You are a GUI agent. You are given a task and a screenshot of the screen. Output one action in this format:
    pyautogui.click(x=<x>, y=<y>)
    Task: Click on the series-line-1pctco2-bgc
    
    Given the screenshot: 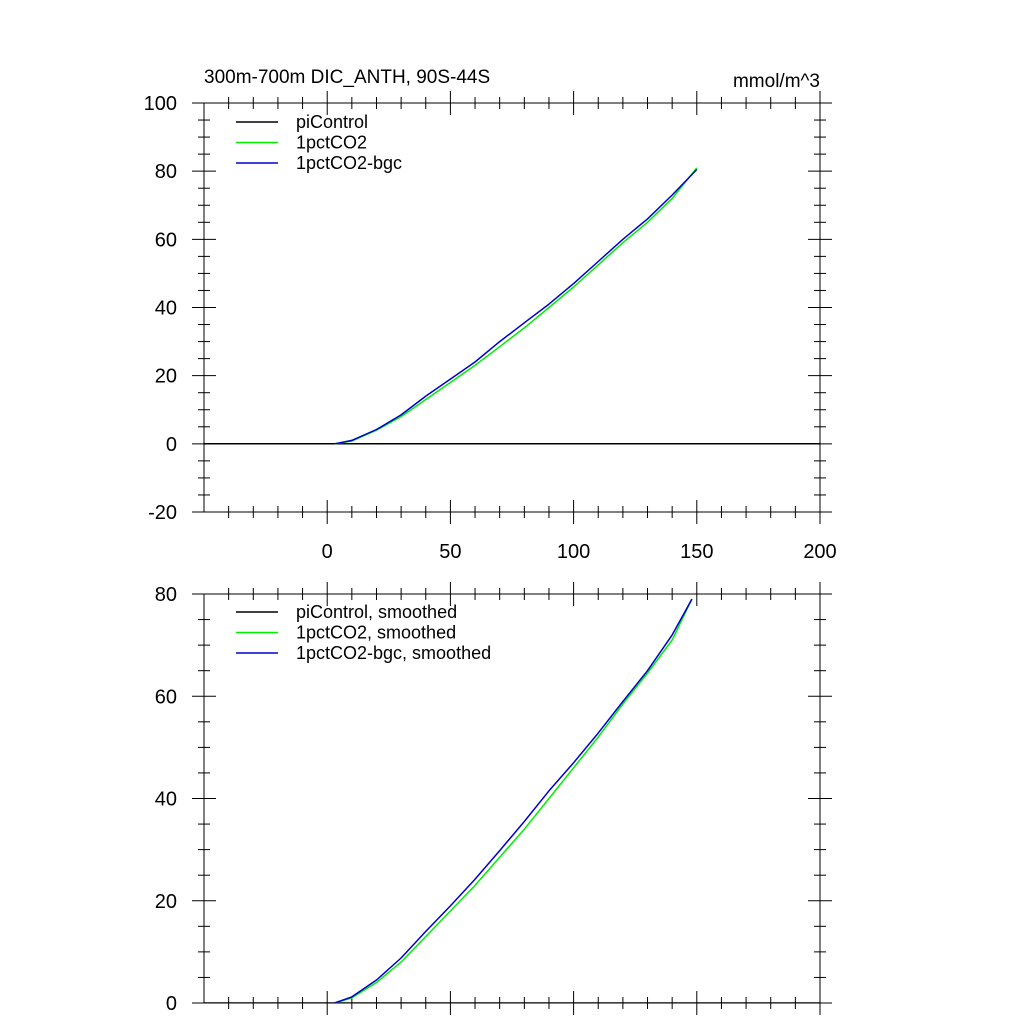 What is the action you would take?
    pyautogui.click(x=516, y=306)
    